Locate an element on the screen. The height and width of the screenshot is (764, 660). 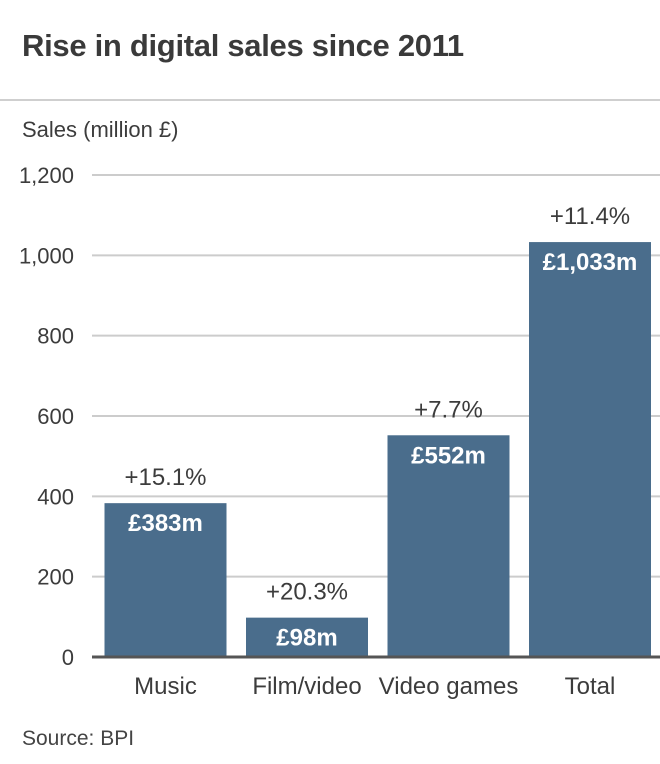
x-category-label: Music is located at coordinates (165, 686).